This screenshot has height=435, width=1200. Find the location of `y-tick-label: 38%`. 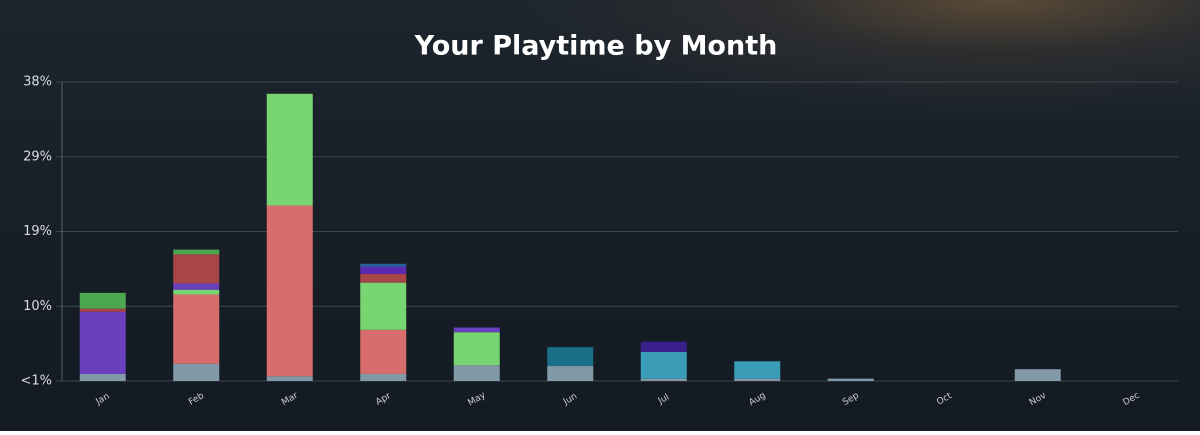

y-tick-label: 38% is located at coordinates (37, 82).